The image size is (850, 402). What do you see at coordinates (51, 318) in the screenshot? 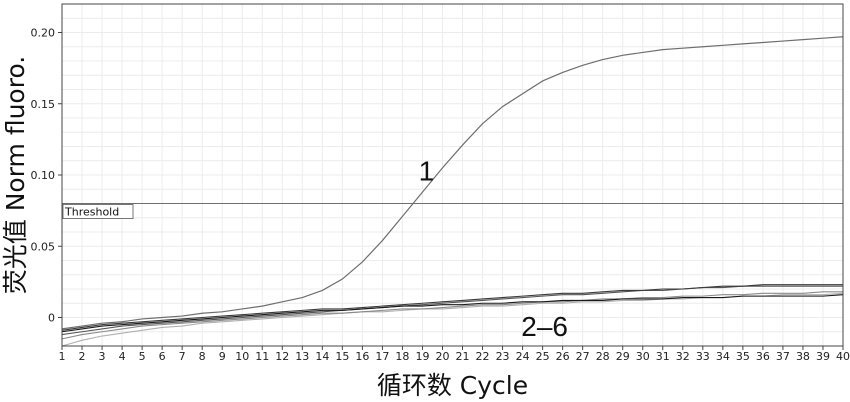
I see `y-tick-label: 0` at bounding box center [51, 318].